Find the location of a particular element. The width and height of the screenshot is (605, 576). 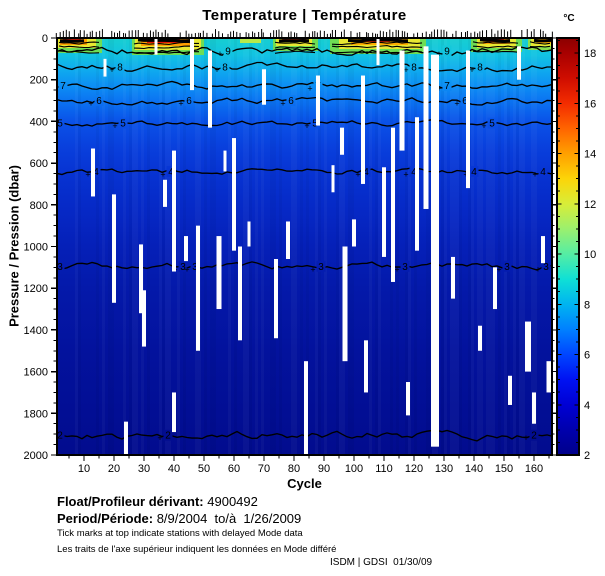

svg-text: 60 is located at coordinates (234, 469).